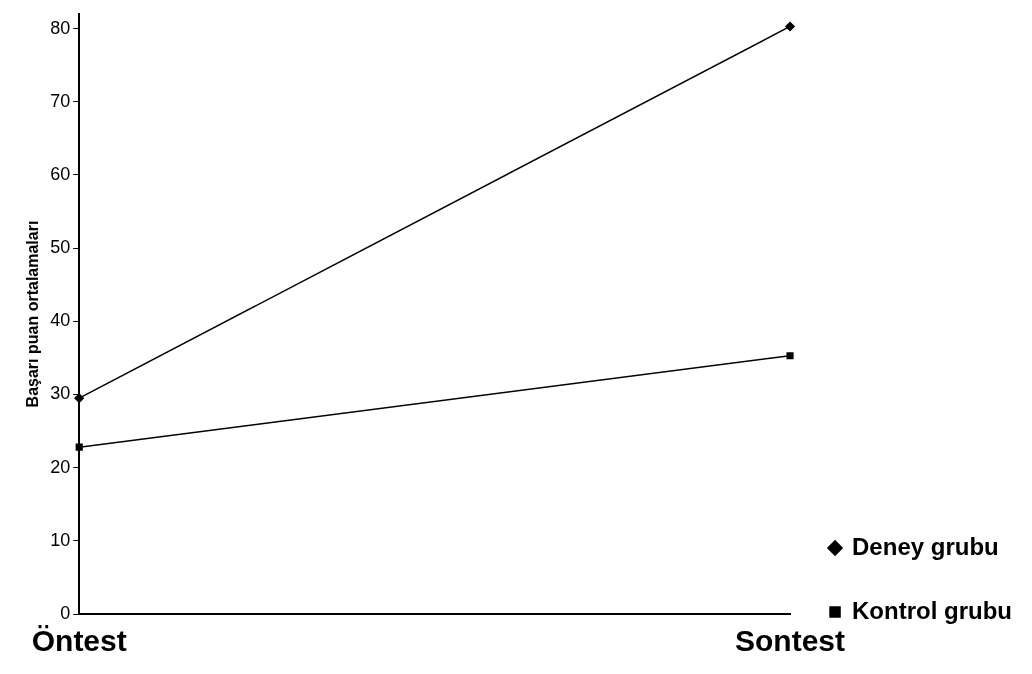  What do you see at coordinates (60, 100) in the screenshot?
I see `y-tick-label: 70` at bounding box center [60, 100].